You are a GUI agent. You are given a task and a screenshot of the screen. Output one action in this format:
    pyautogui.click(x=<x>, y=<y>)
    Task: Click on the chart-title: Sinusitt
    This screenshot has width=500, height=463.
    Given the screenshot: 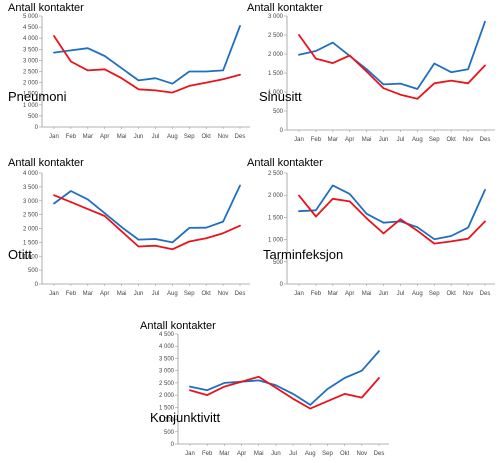 What is the action you would take?
    pyautogui.click(x=280, y=96)
    